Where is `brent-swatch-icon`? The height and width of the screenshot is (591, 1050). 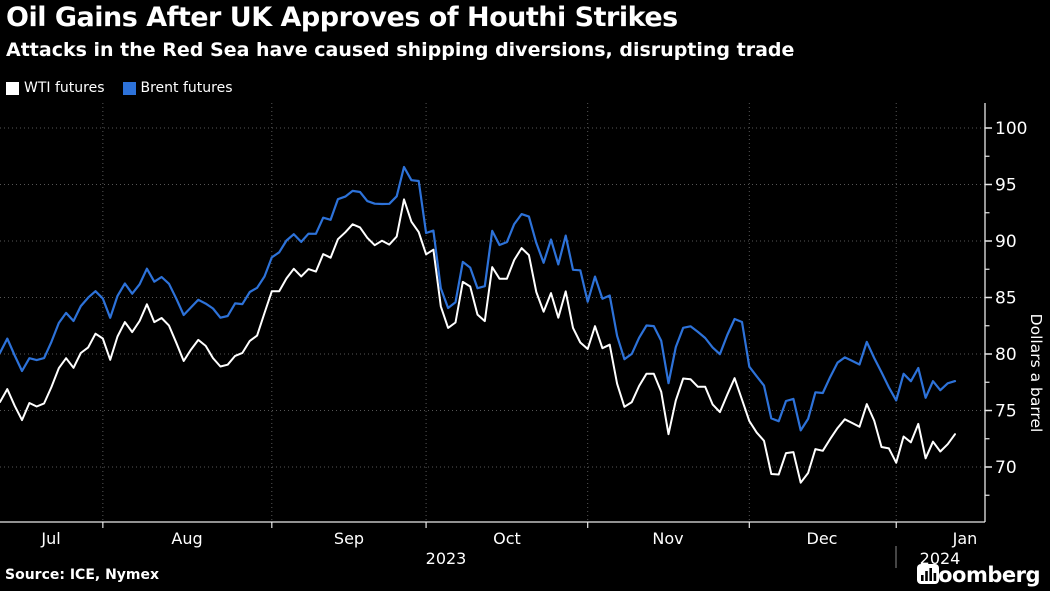 brent-swatch-icon is located at coordinates (129, 88).